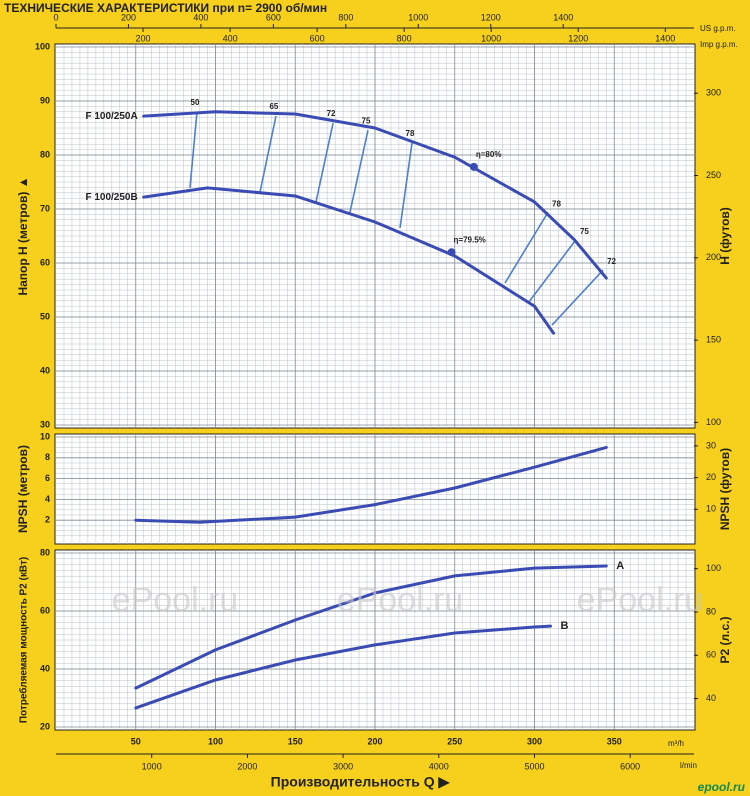  Describe the element at coordinates (711, 698) in the screenshot. I see `y2-tick-label: 40` at that location.